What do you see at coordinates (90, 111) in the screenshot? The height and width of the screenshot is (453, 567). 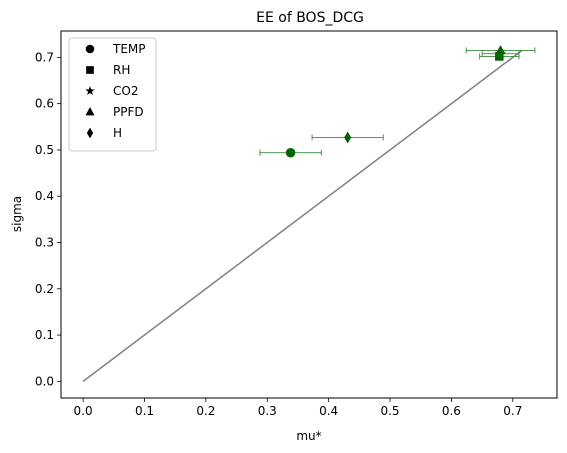 I see `legend-marker-ppfd` at bounding box center [90, 111].